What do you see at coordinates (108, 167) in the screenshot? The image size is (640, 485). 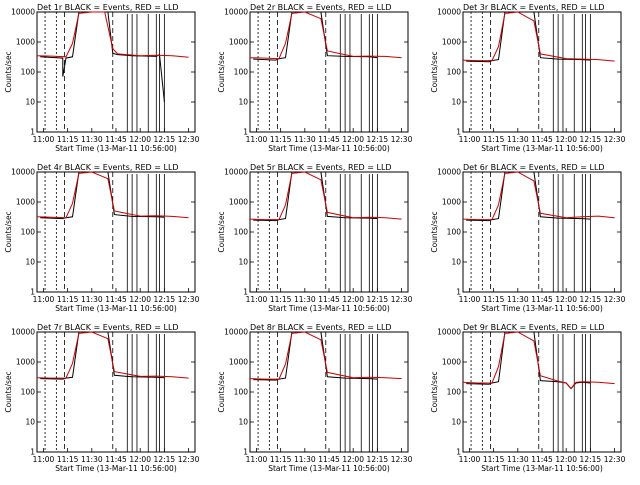 I see `panel-title: Det 4r BLACK = Events, RED = LLD` at bounding box center [108, 167].